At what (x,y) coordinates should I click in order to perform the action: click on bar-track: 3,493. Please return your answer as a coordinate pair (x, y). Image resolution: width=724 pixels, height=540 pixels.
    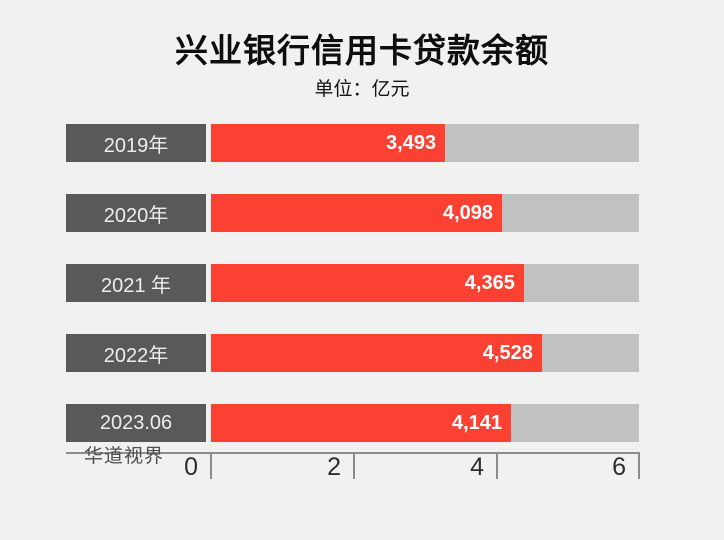
    Looking at the image, I should click on (425, 143).